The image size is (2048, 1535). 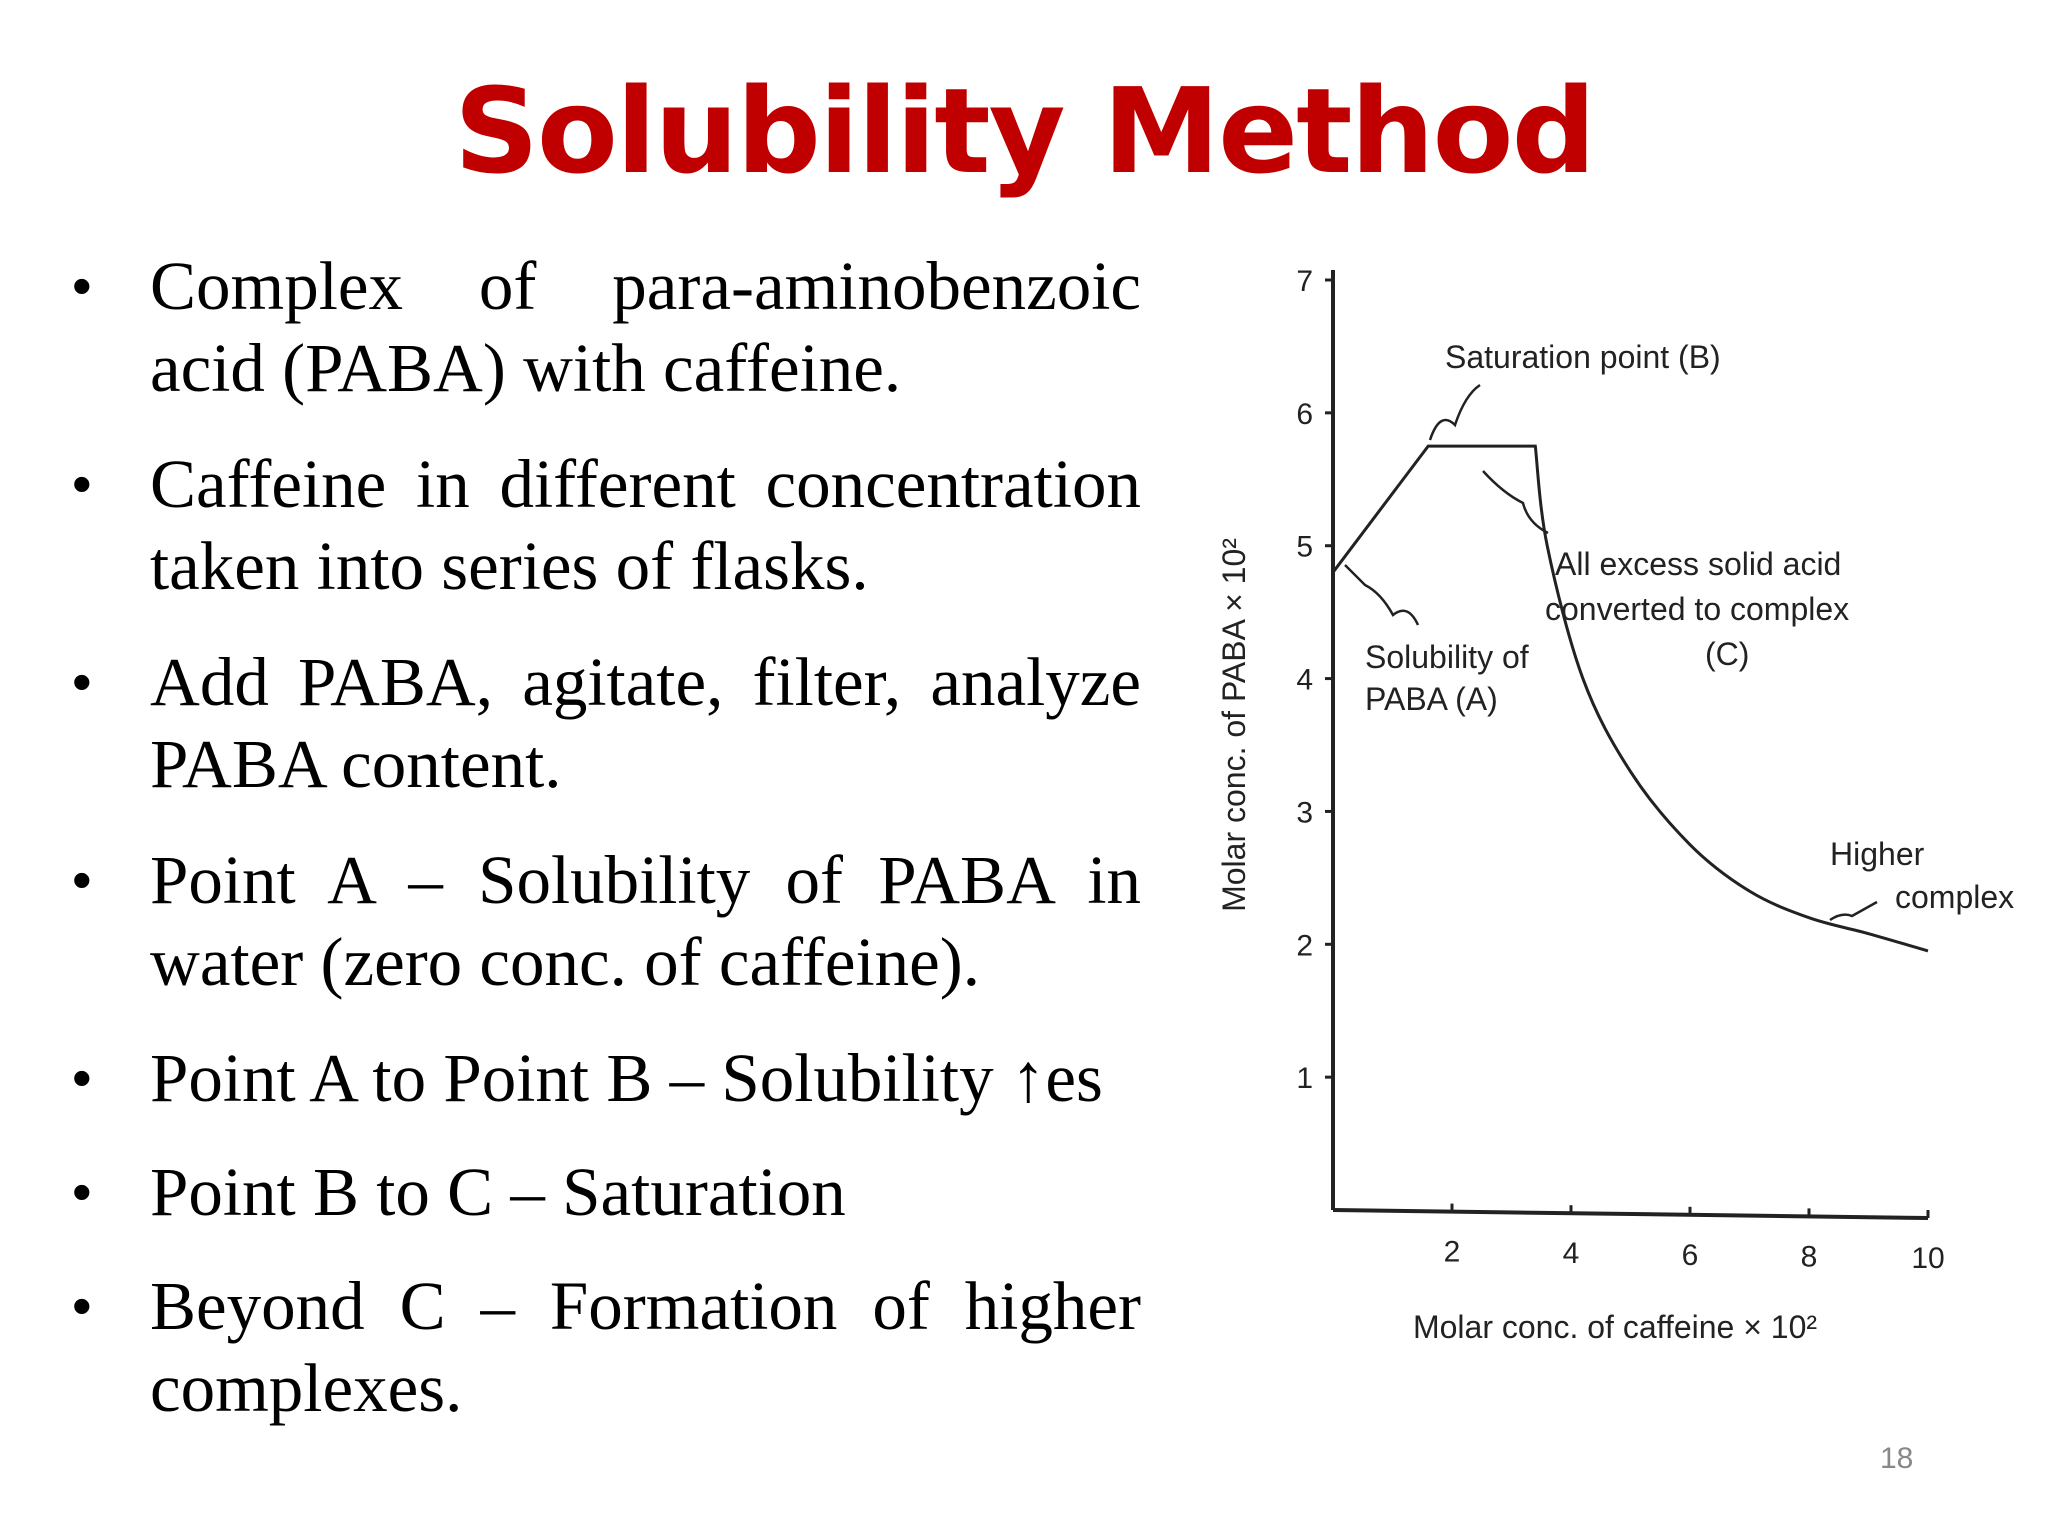 What do you see at coordinates (1304, 812) in the screenshot?
I see `y-tick-label: 3` at bounding box center [1304, 812].